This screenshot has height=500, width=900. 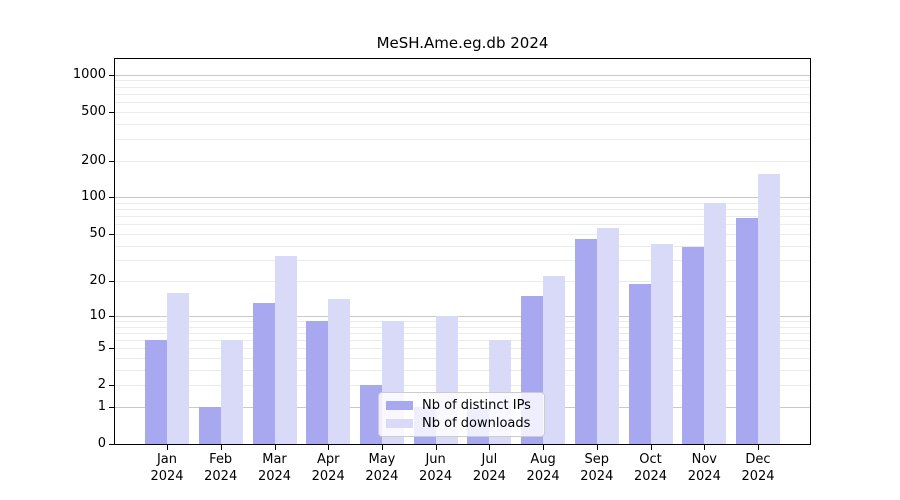 I want to click on x-tick-label: Apr 2024, so click(x=328, y=468).